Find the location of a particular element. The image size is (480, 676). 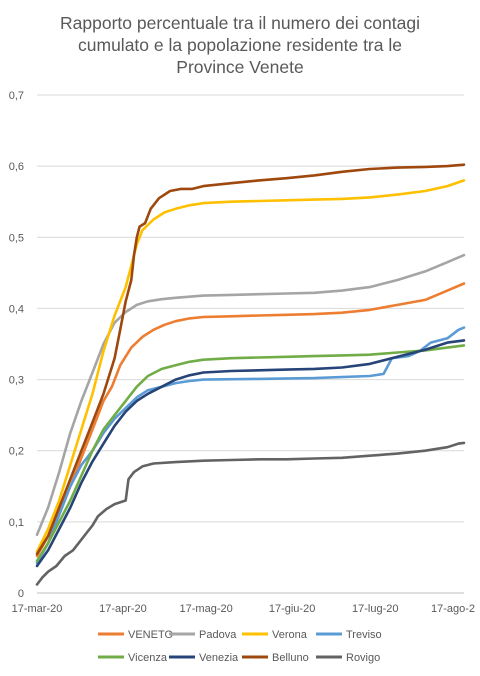

legend-entry: Verona is located at coordinates (290, 635).